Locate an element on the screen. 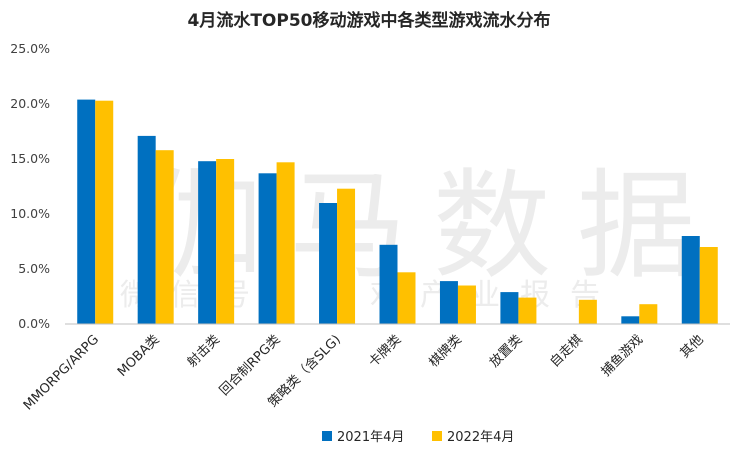  x-tick-label: MOBA类 is located at coordinates (139, 356).